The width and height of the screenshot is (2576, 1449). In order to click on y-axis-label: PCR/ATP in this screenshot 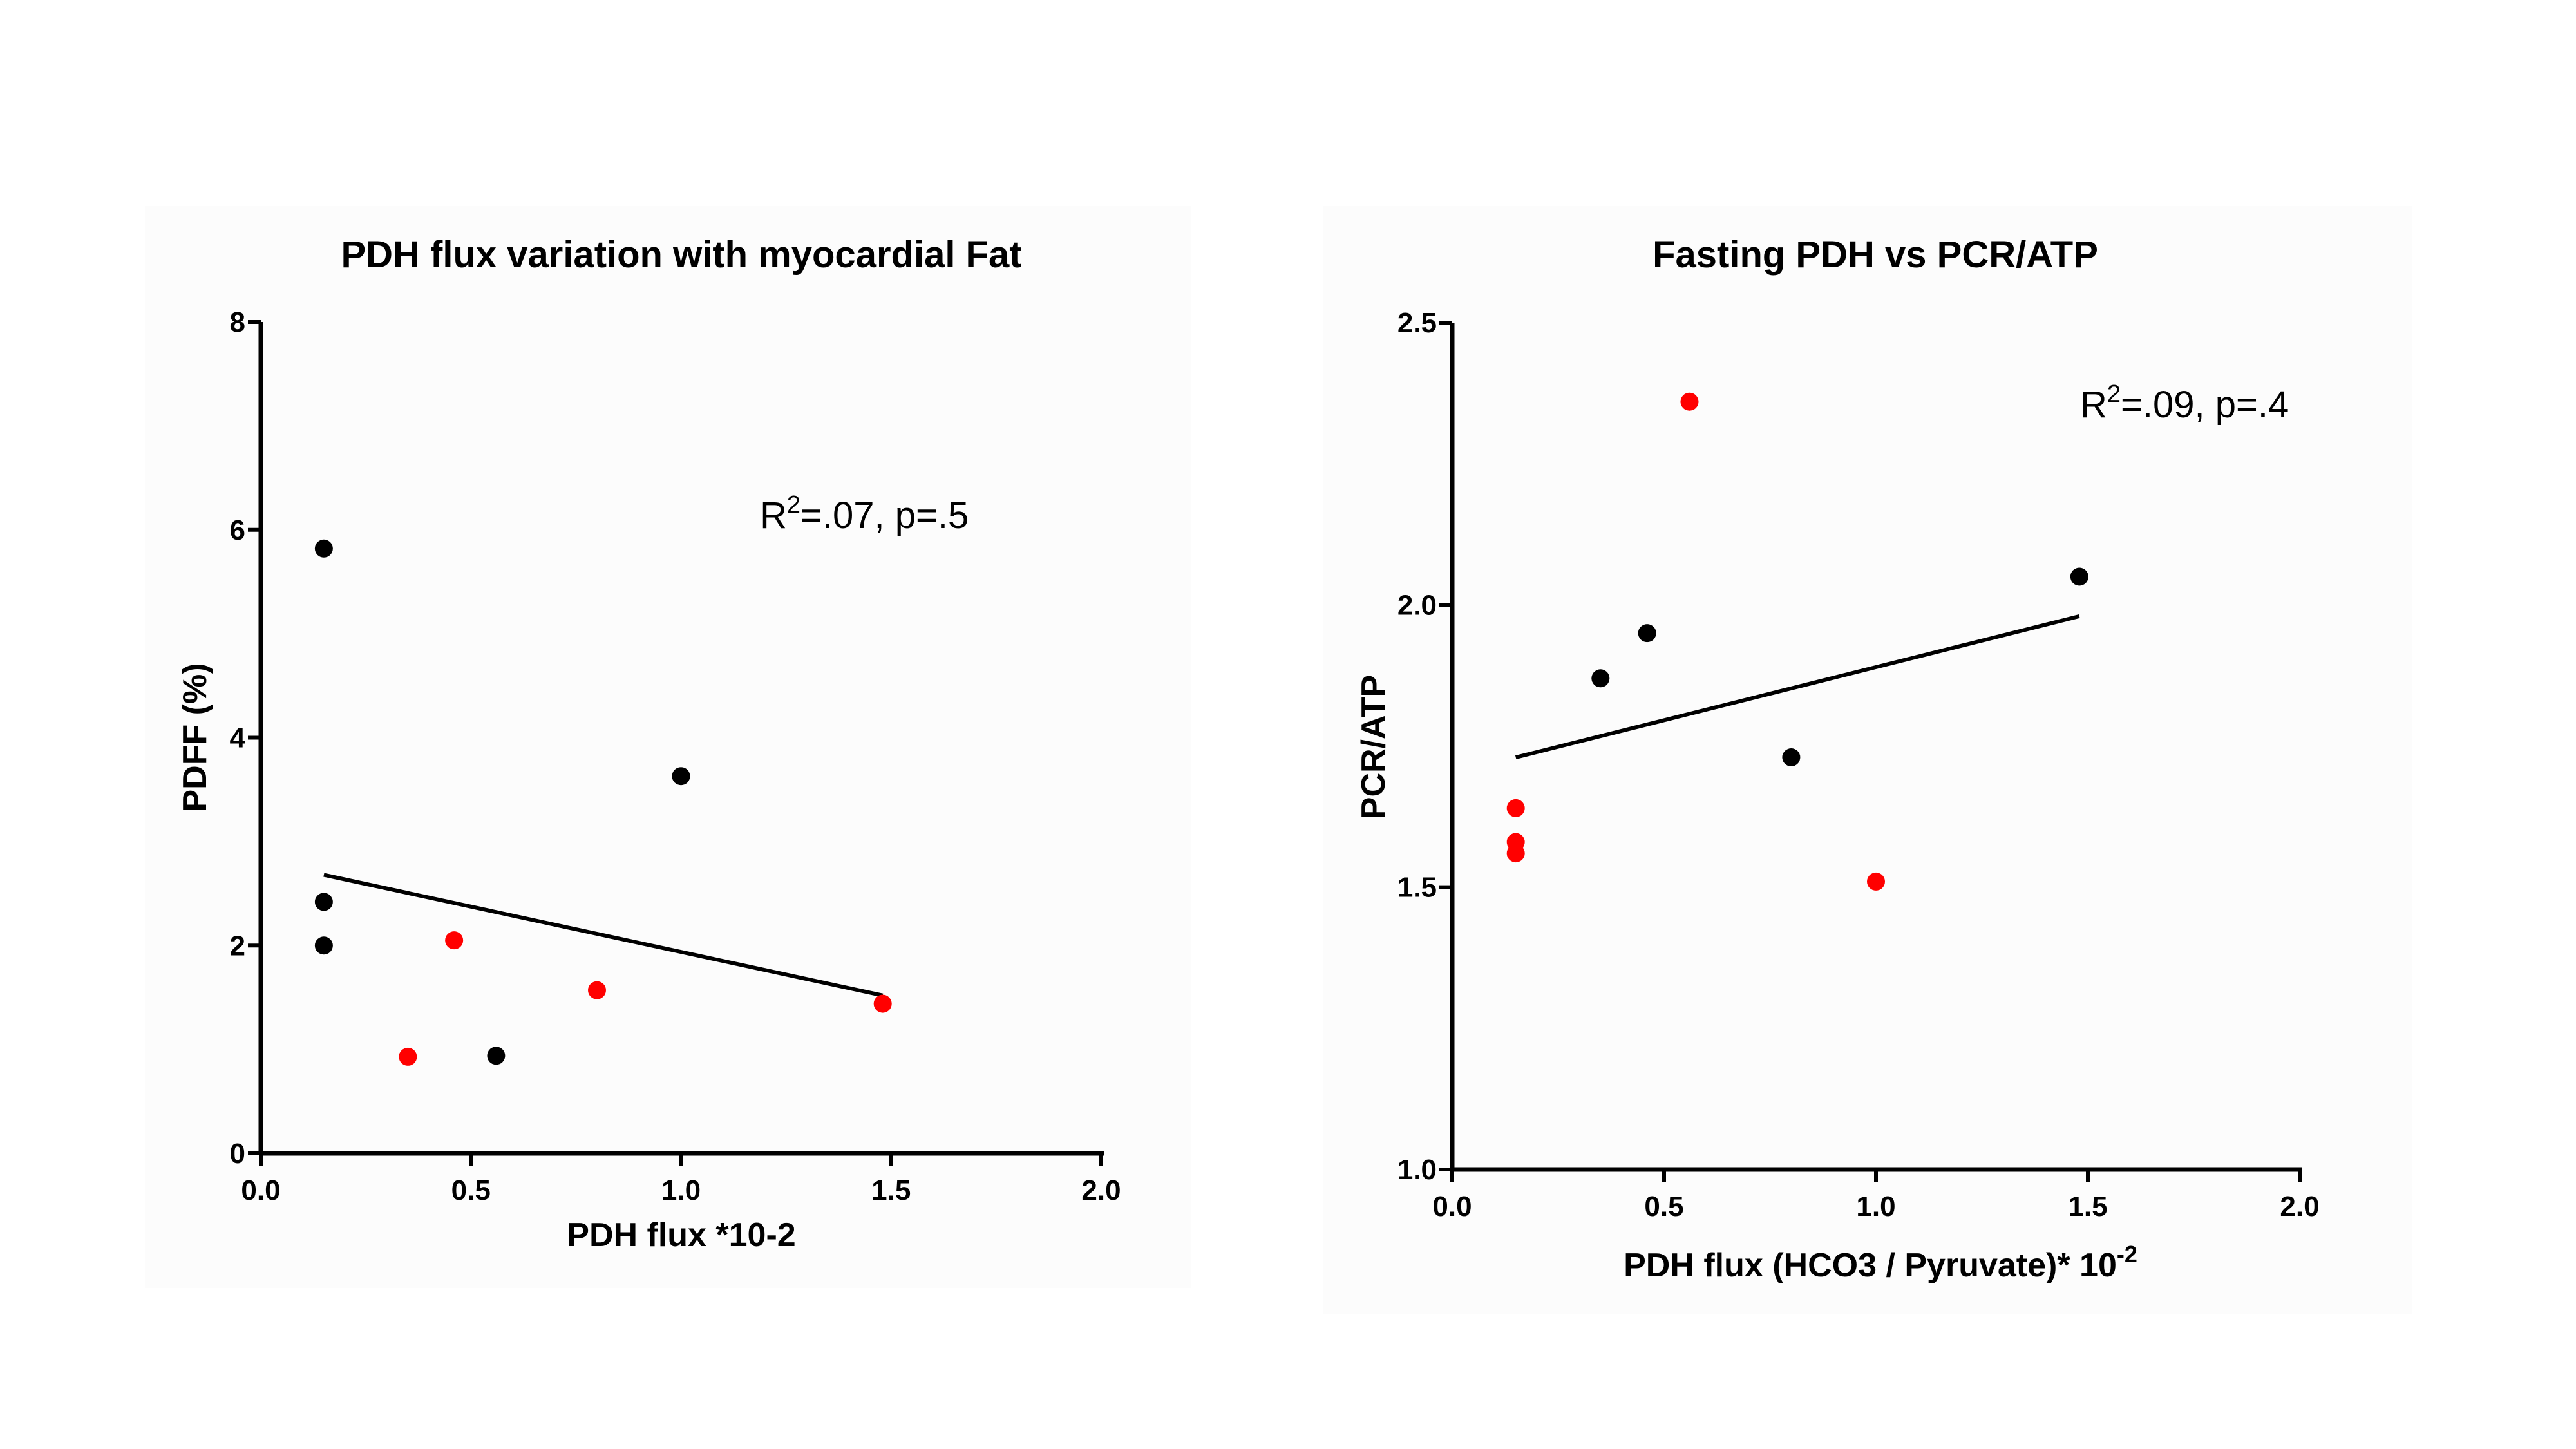, I will do `click(1374, 747)`.